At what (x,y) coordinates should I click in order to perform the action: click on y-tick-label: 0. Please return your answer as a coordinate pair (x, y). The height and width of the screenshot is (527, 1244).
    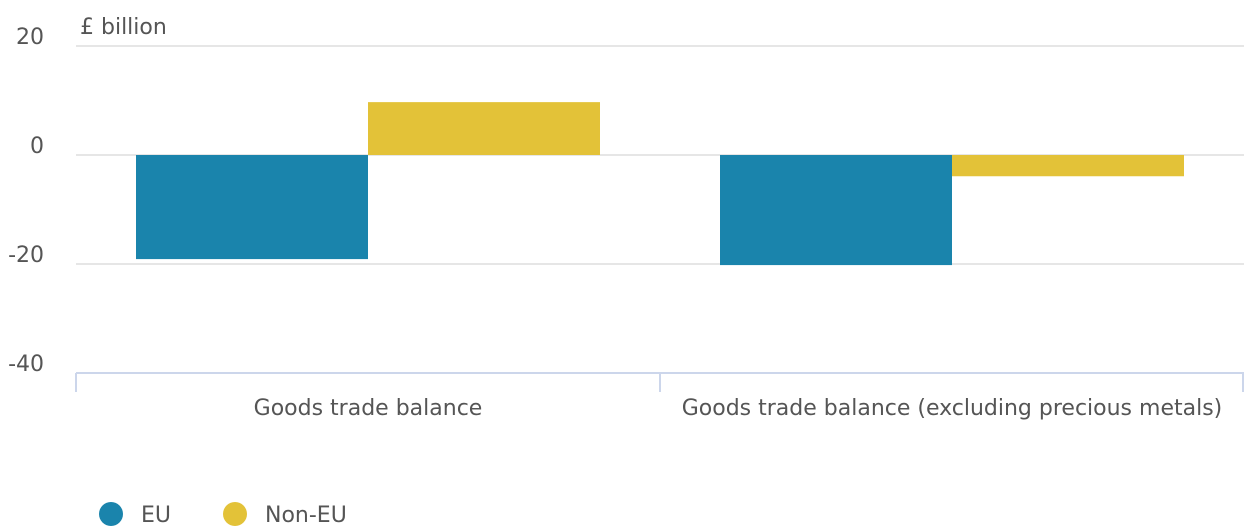
    Looking at the image, I should click on (37, 146).